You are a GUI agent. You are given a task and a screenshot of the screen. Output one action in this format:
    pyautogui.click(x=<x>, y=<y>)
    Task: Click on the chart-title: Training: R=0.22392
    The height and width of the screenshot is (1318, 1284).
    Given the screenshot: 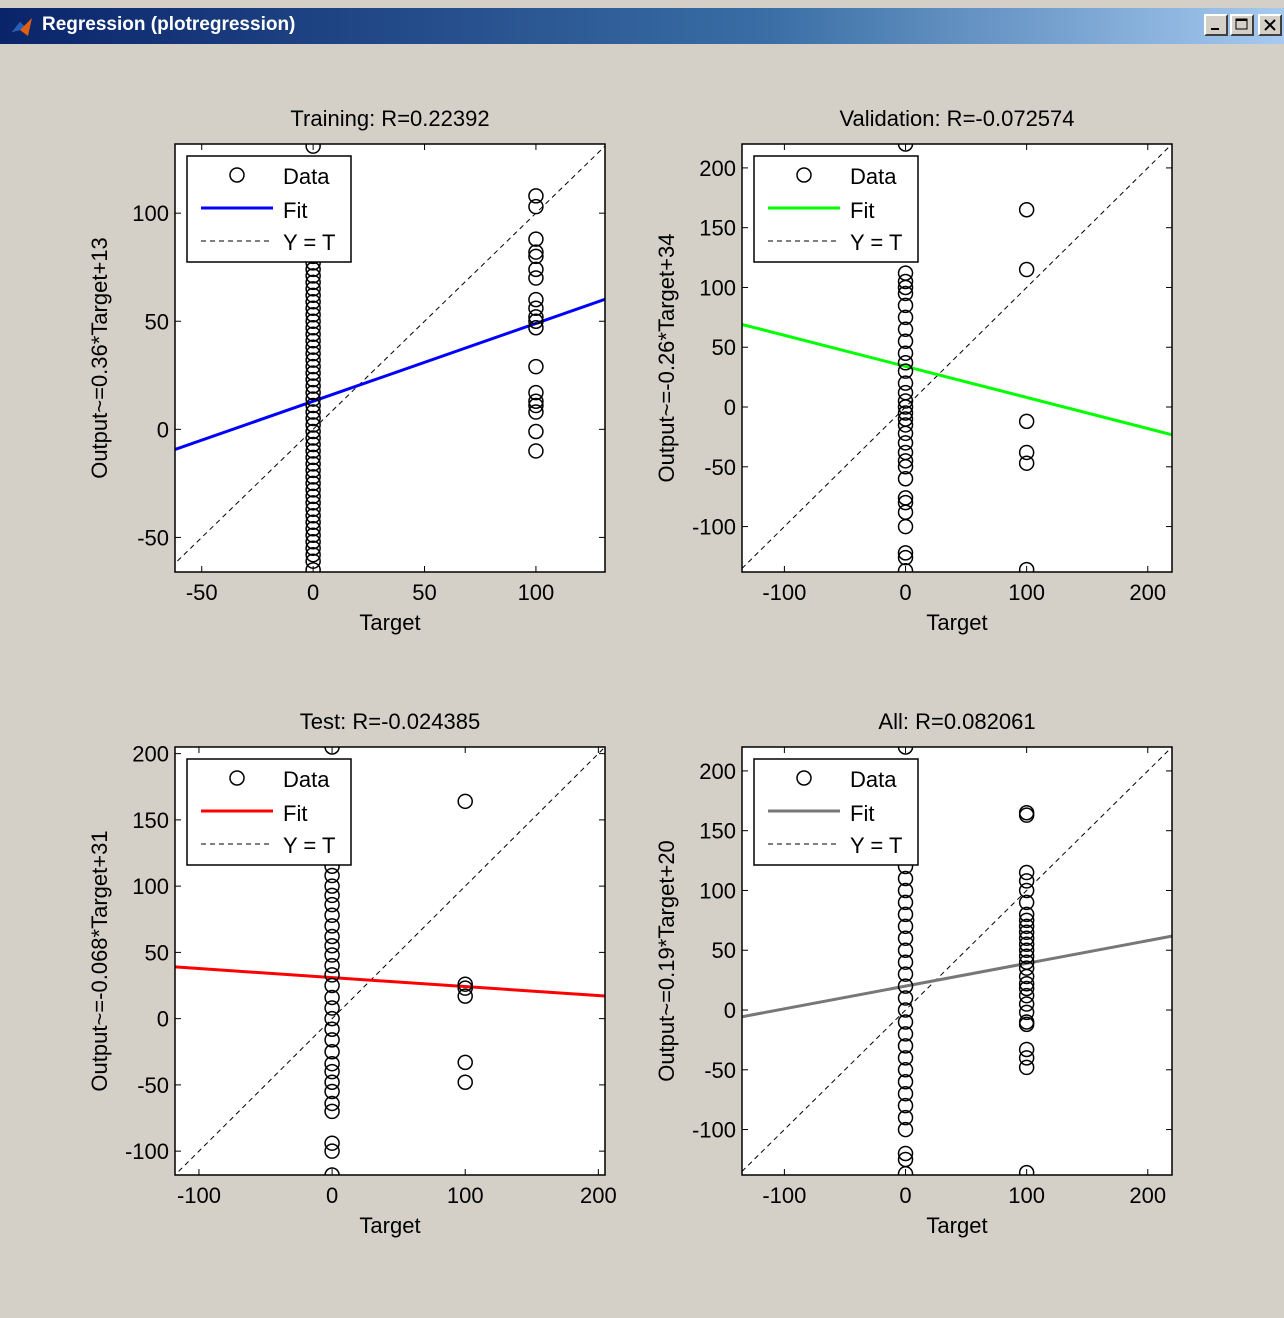 What is the action you would take?
    pyautogui.click(x=389, y=118)
    